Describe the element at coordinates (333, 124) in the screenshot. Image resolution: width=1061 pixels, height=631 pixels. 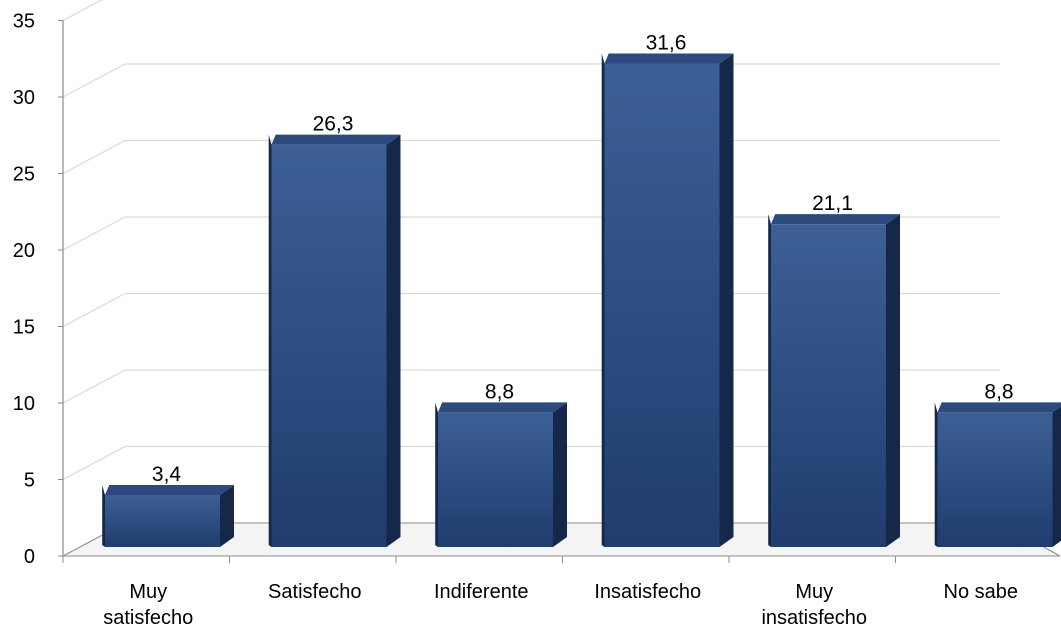
I see `data-label: 26,3` at that location.